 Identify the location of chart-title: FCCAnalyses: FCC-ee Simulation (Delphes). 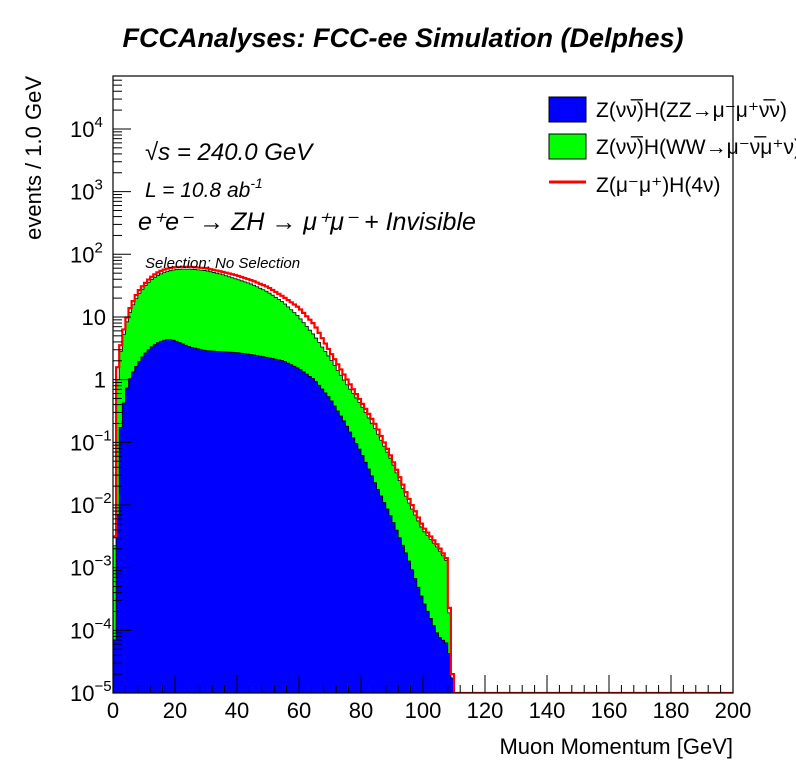
(402, 38).